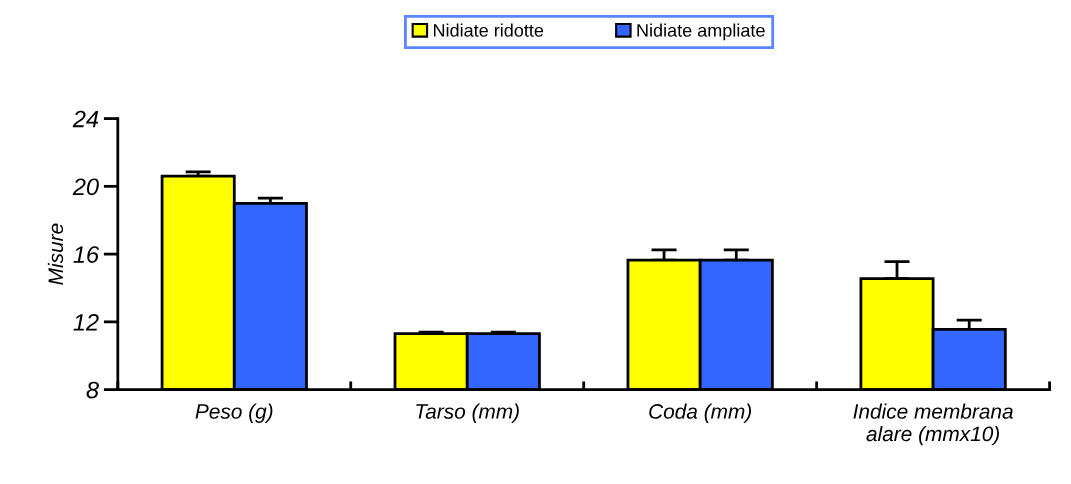 The height and width of the screenshot is (484, 1071). Describe the element at coordinates (85, 187) in the screenshot. I see `y-tick-label: 20` at that location.